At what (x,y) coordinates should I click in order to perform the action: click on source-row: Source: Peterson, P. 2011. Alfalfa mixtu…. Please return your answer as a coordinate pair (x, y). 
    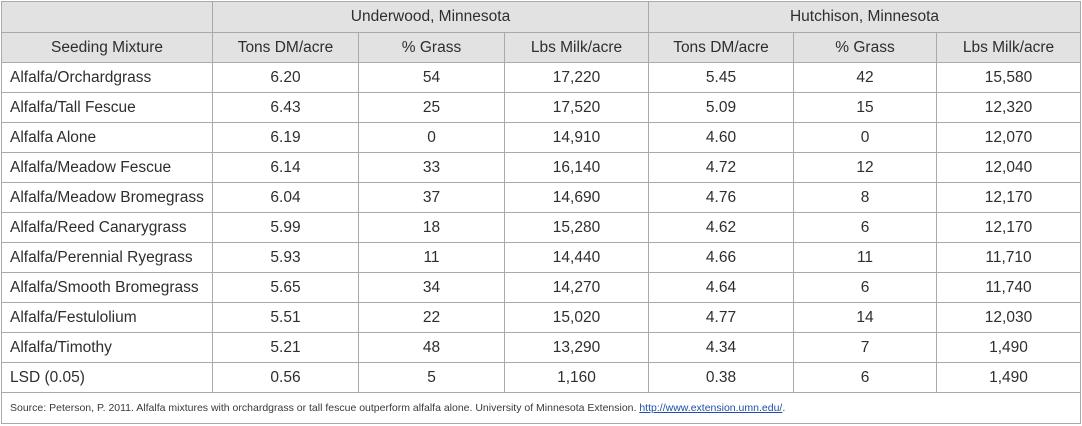
    Looking at the image, I should click on (541, 408).